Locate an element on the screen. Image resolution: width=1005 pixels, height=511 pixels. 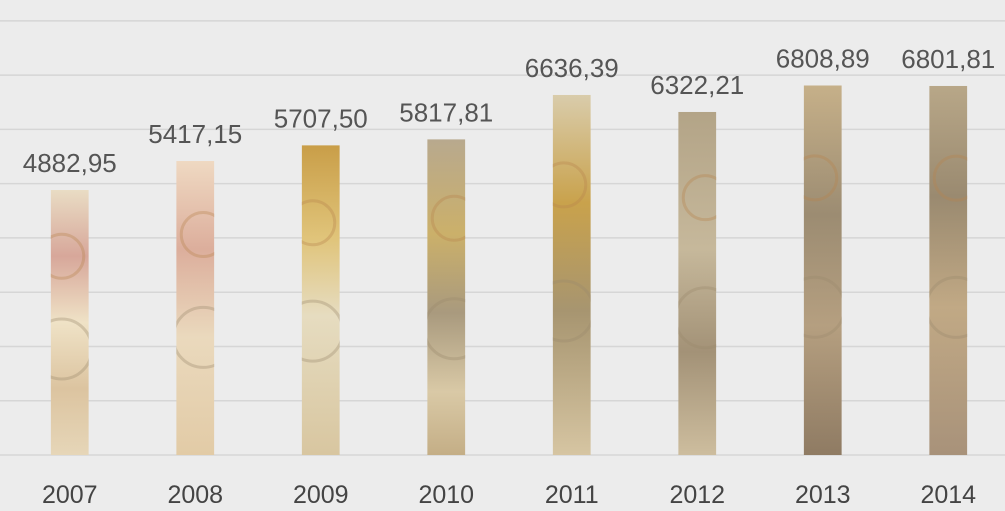
bar-2010 is located at coordinates (446, 297).